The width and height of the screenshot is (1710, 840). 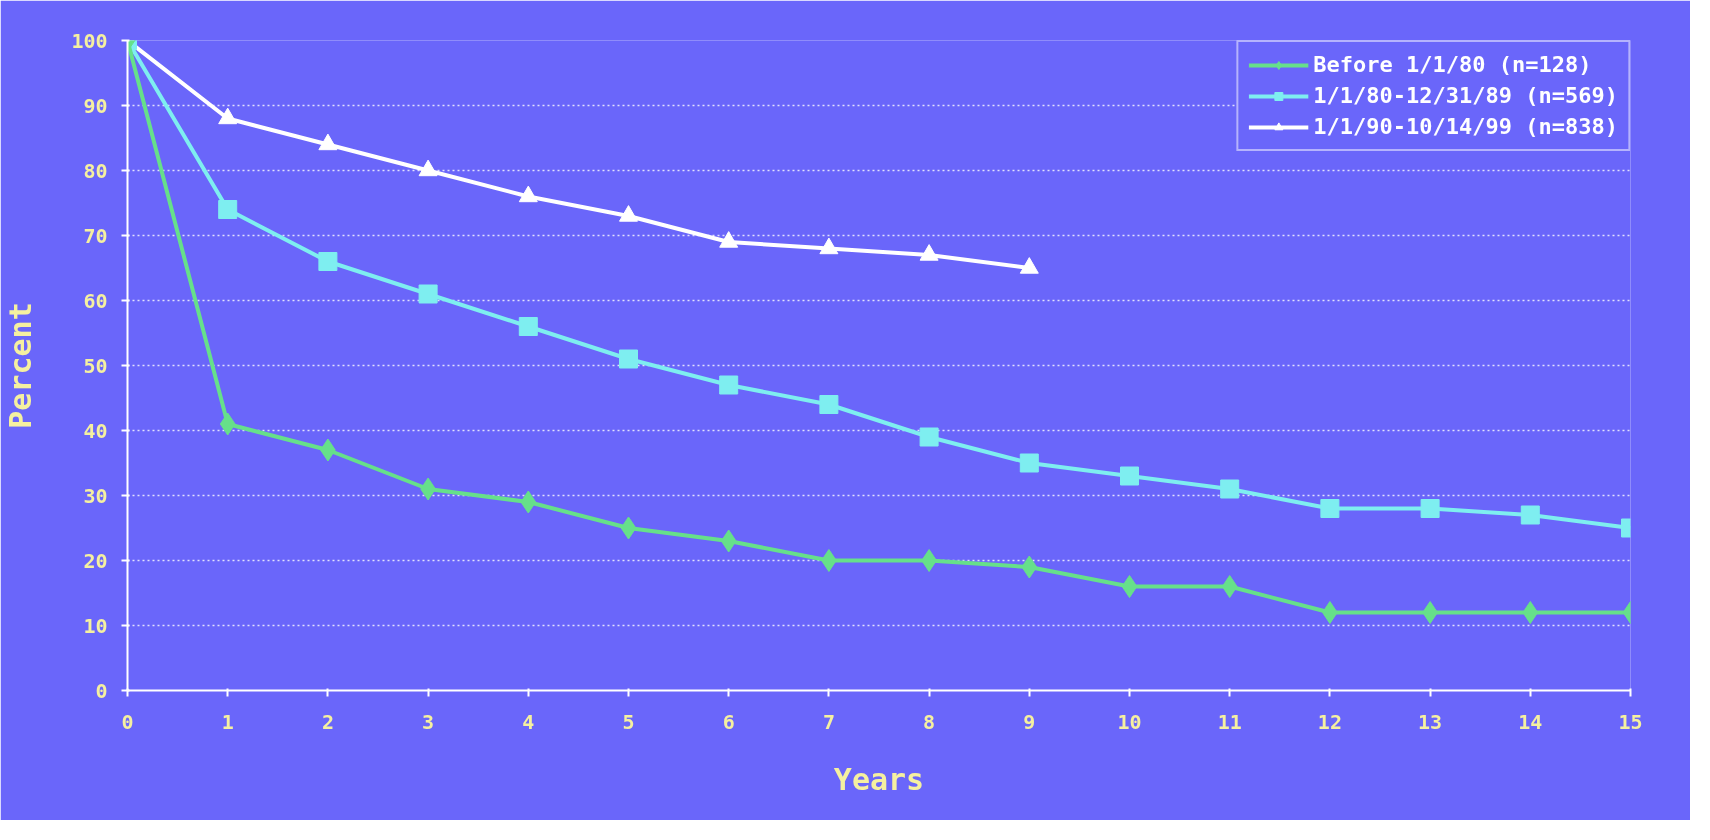 I want to click on x-tick-label: 14, so click(x=1530, y=721).